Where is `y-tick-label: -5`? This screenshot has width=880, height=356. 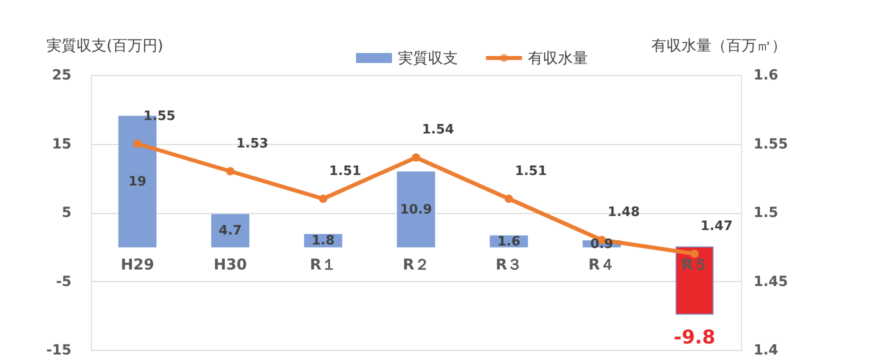
y-tick-label: -5 is located at coordinates (64, 282).